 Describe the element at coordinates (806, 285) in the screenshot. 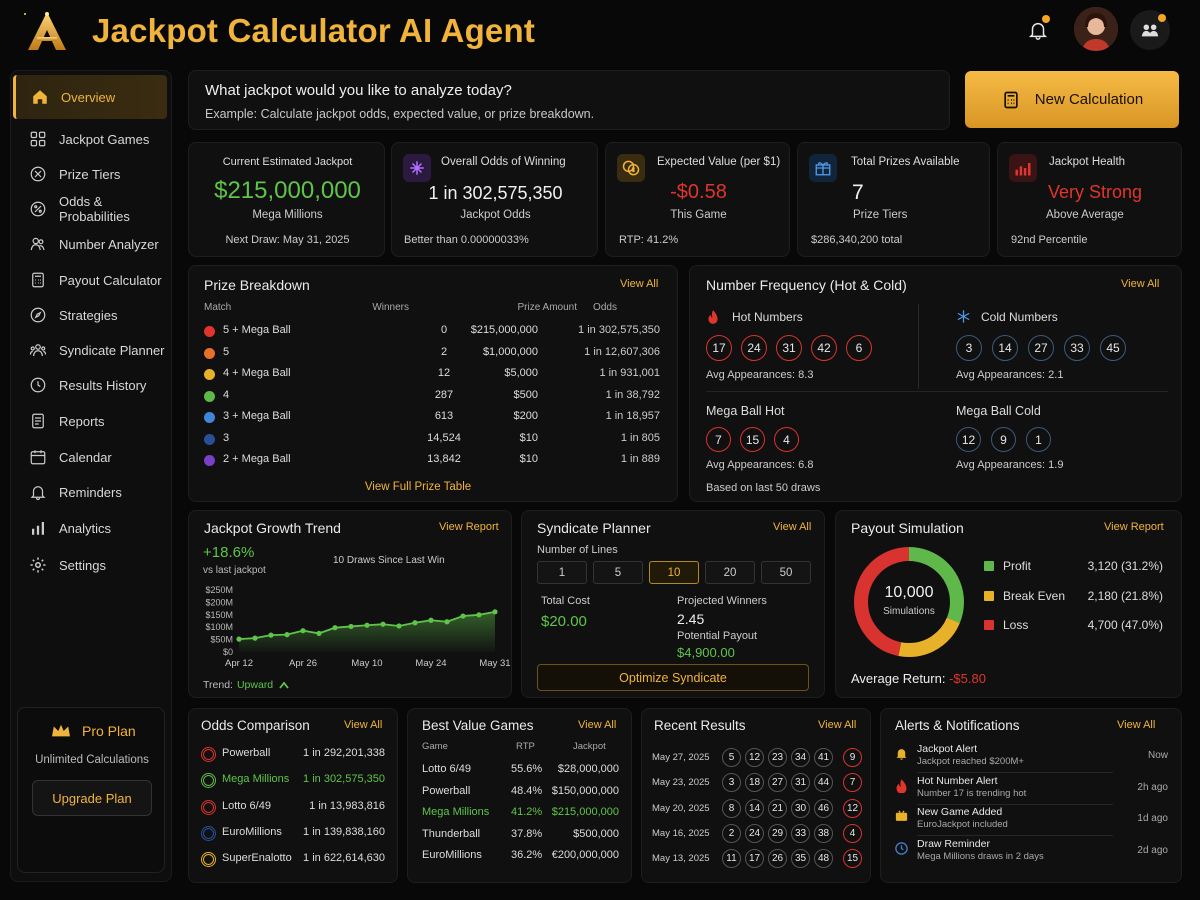

I see `panel-title: Number Frequency (Hot & Cold)` at that location.